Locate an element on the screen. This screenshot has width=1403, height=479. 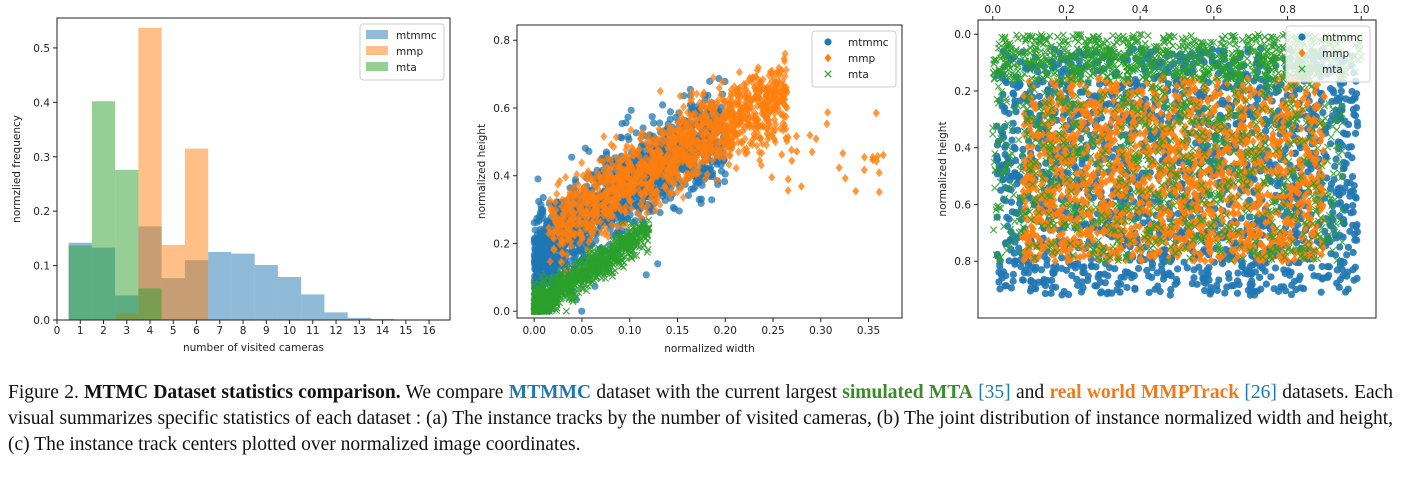
xtick-label: 16 is located at coordinates (429, 331).